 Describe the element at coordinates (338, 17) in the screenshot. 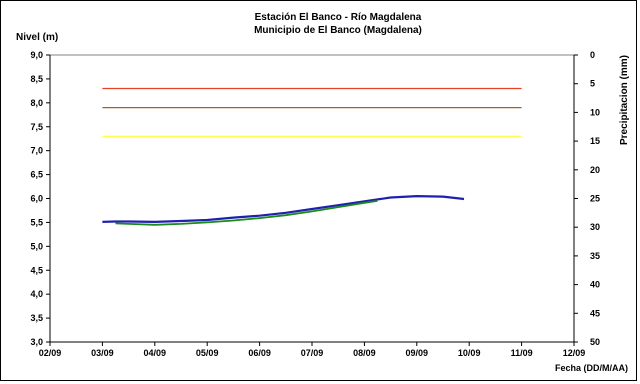

I see `chart-title: Estación El Banco - Río Magdalena` at that location.